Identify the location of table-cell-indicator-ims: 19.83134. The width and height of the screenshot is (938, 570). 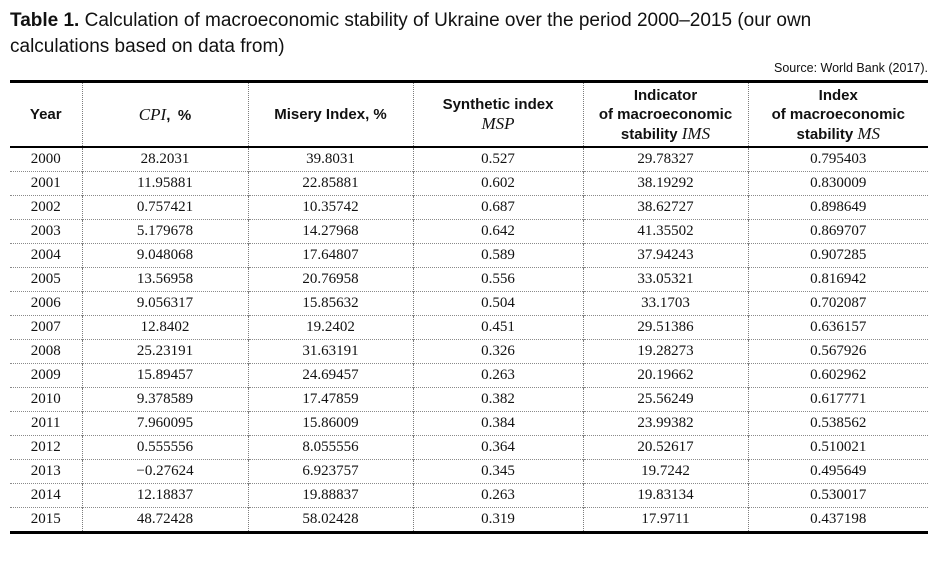
(665, 495).